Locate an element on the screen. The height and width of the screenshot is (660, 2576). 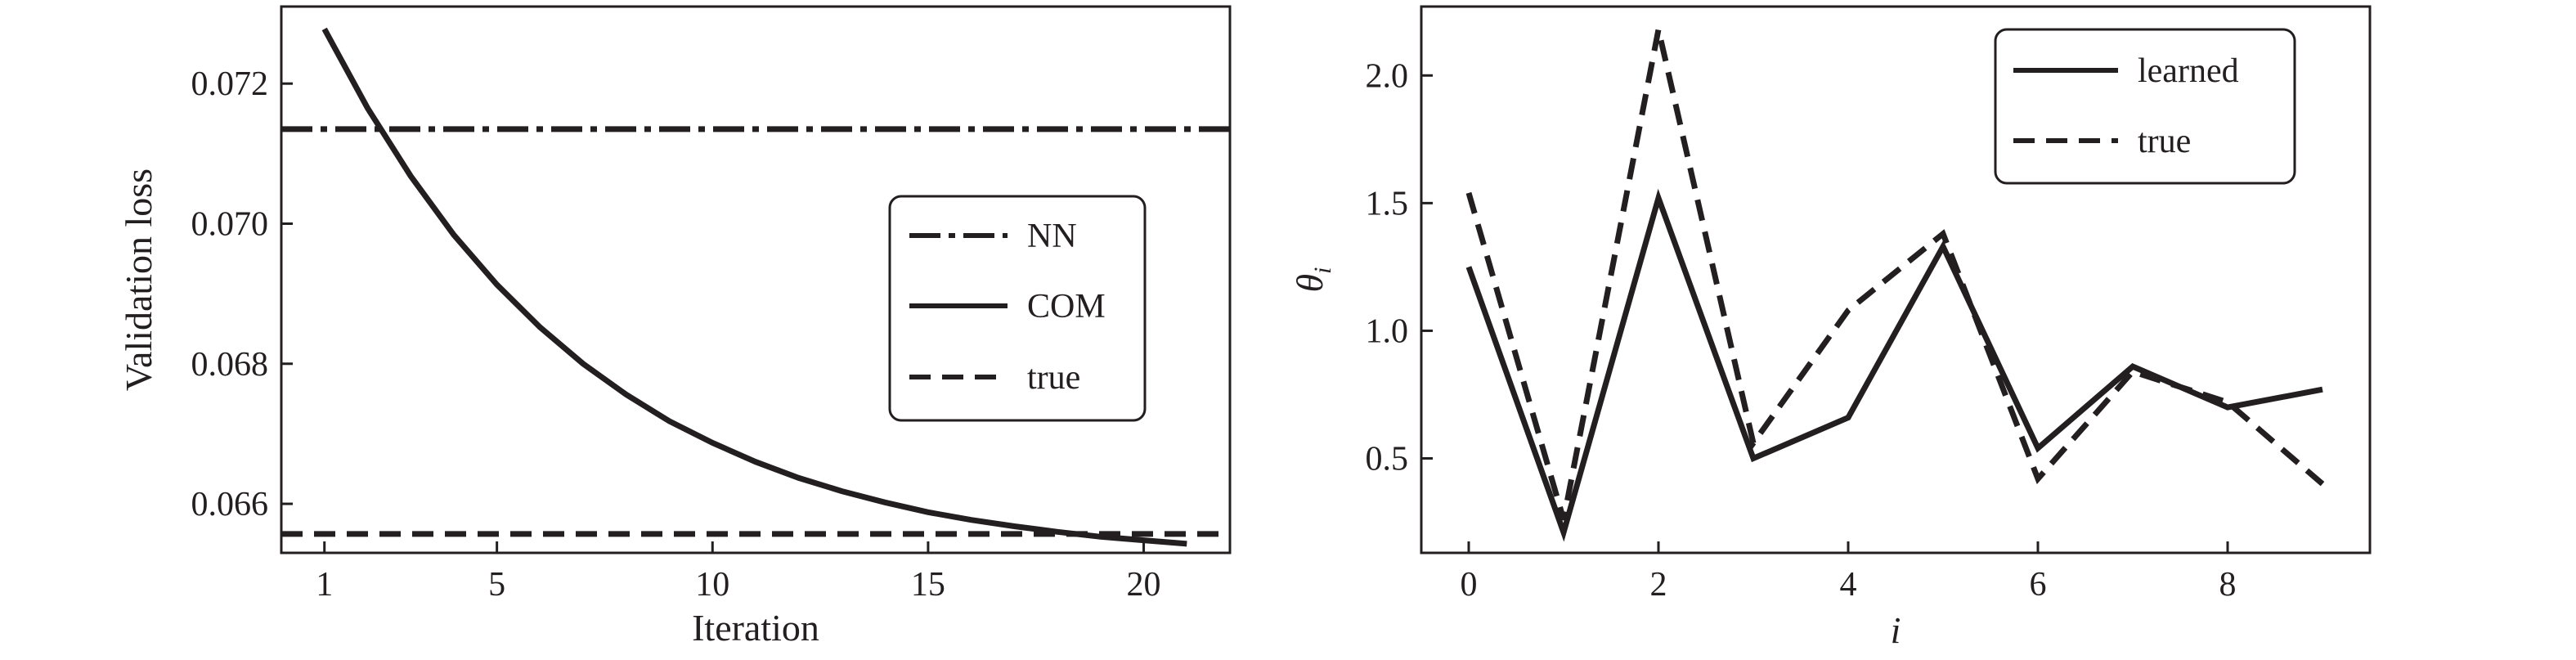
legend-label-learned: learned is located at coordinates (2189, 71).